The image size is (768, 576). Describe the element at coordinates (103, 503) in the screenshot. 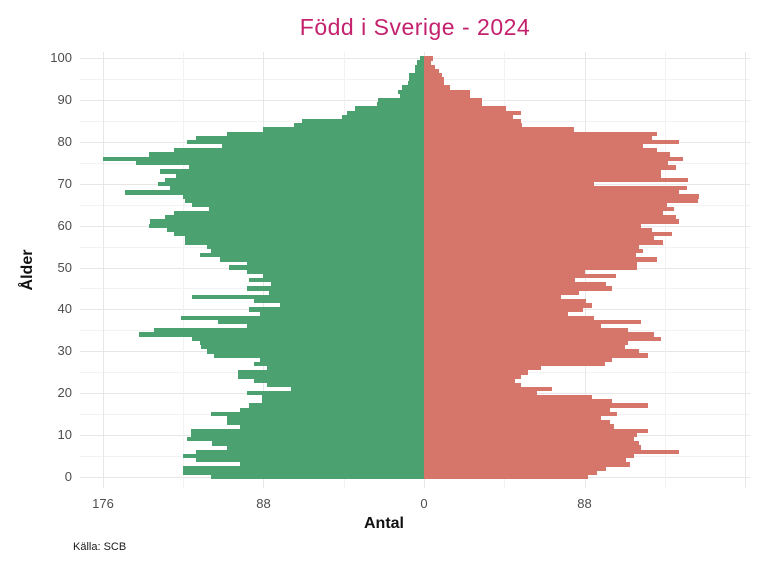

I see `x-tick-label-176-left: 176` at that location.